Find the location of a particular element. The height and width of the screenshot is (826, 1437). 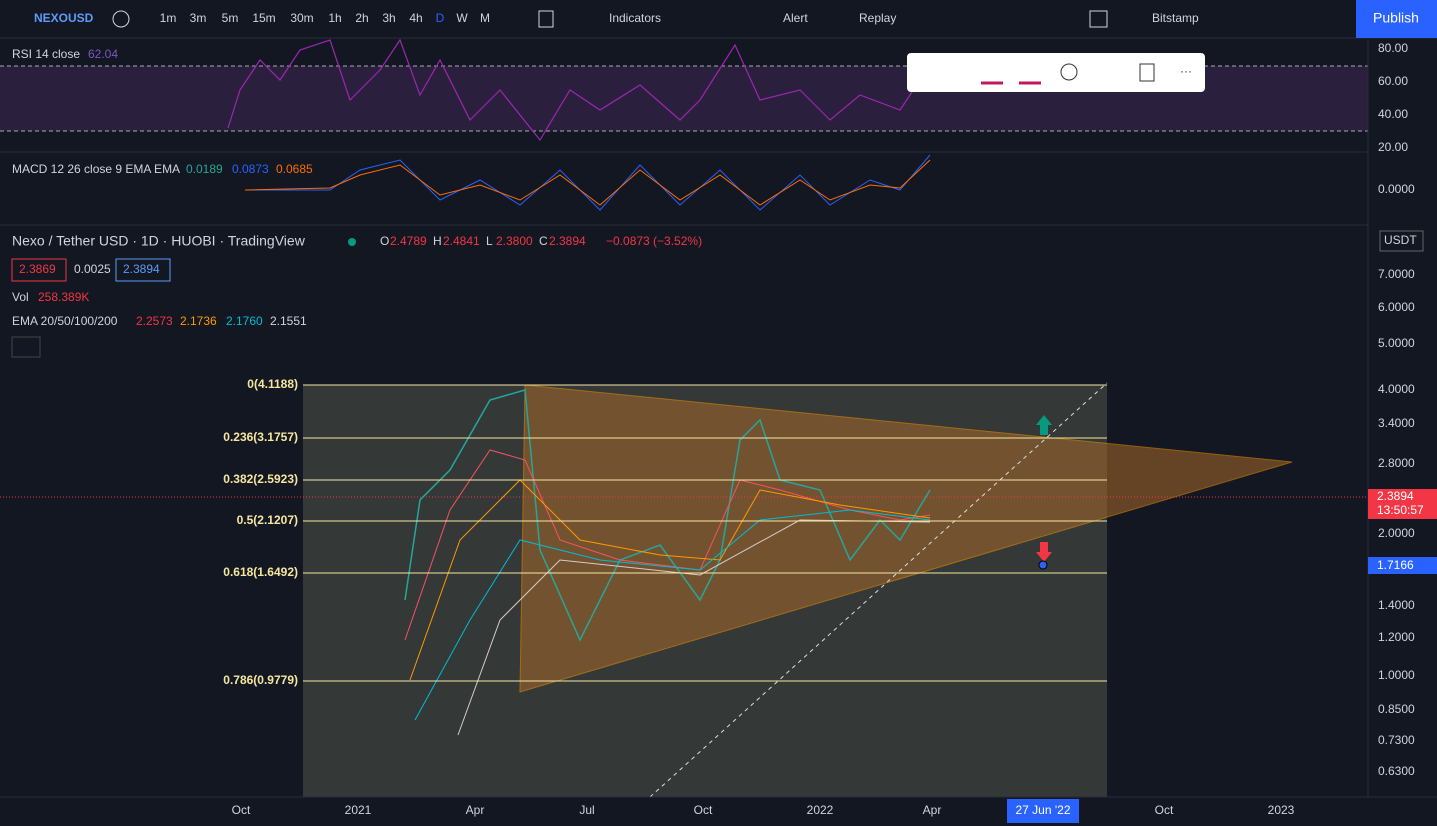

rsi-axis-label: 40.00 is located at coordinates (1393, 114).